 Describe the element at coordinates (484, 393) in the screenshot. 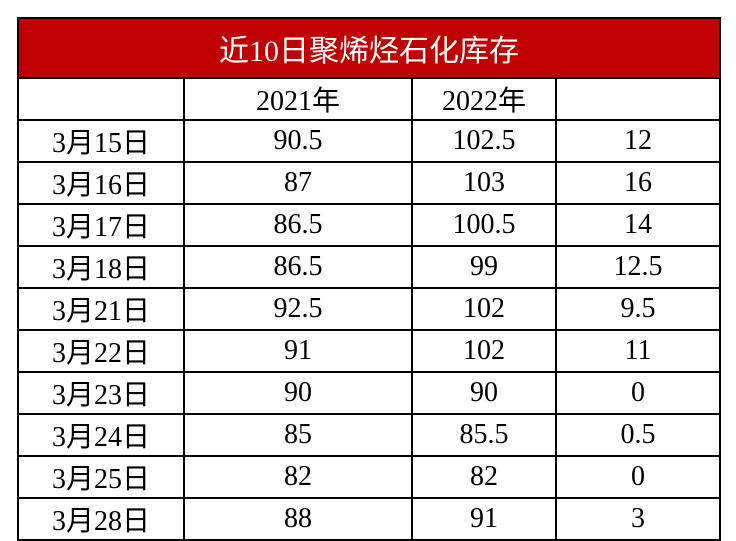

I see `value-2022-cell: 90` at that location.